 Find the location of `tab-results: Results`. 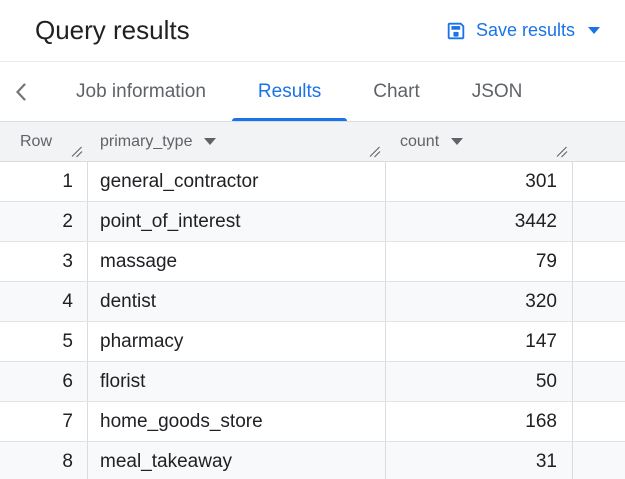

tab-results: Results is located at coordinates (289, 91).